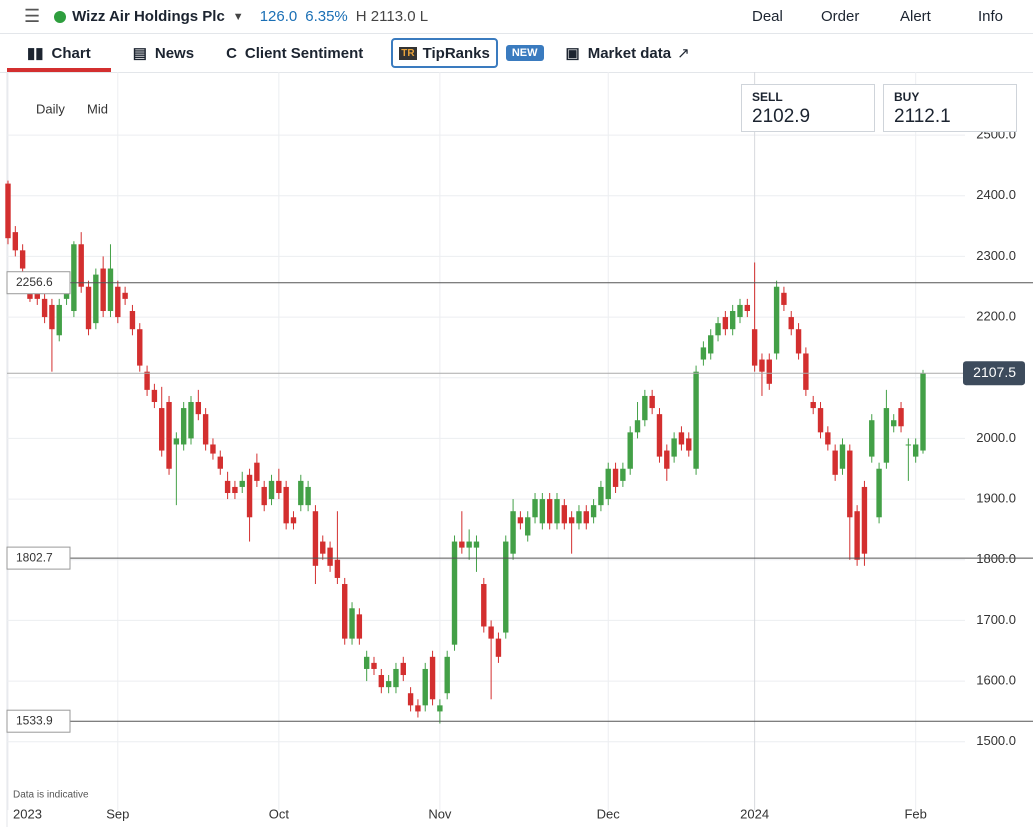  I want to click on label: Market data, so click(629, 53).